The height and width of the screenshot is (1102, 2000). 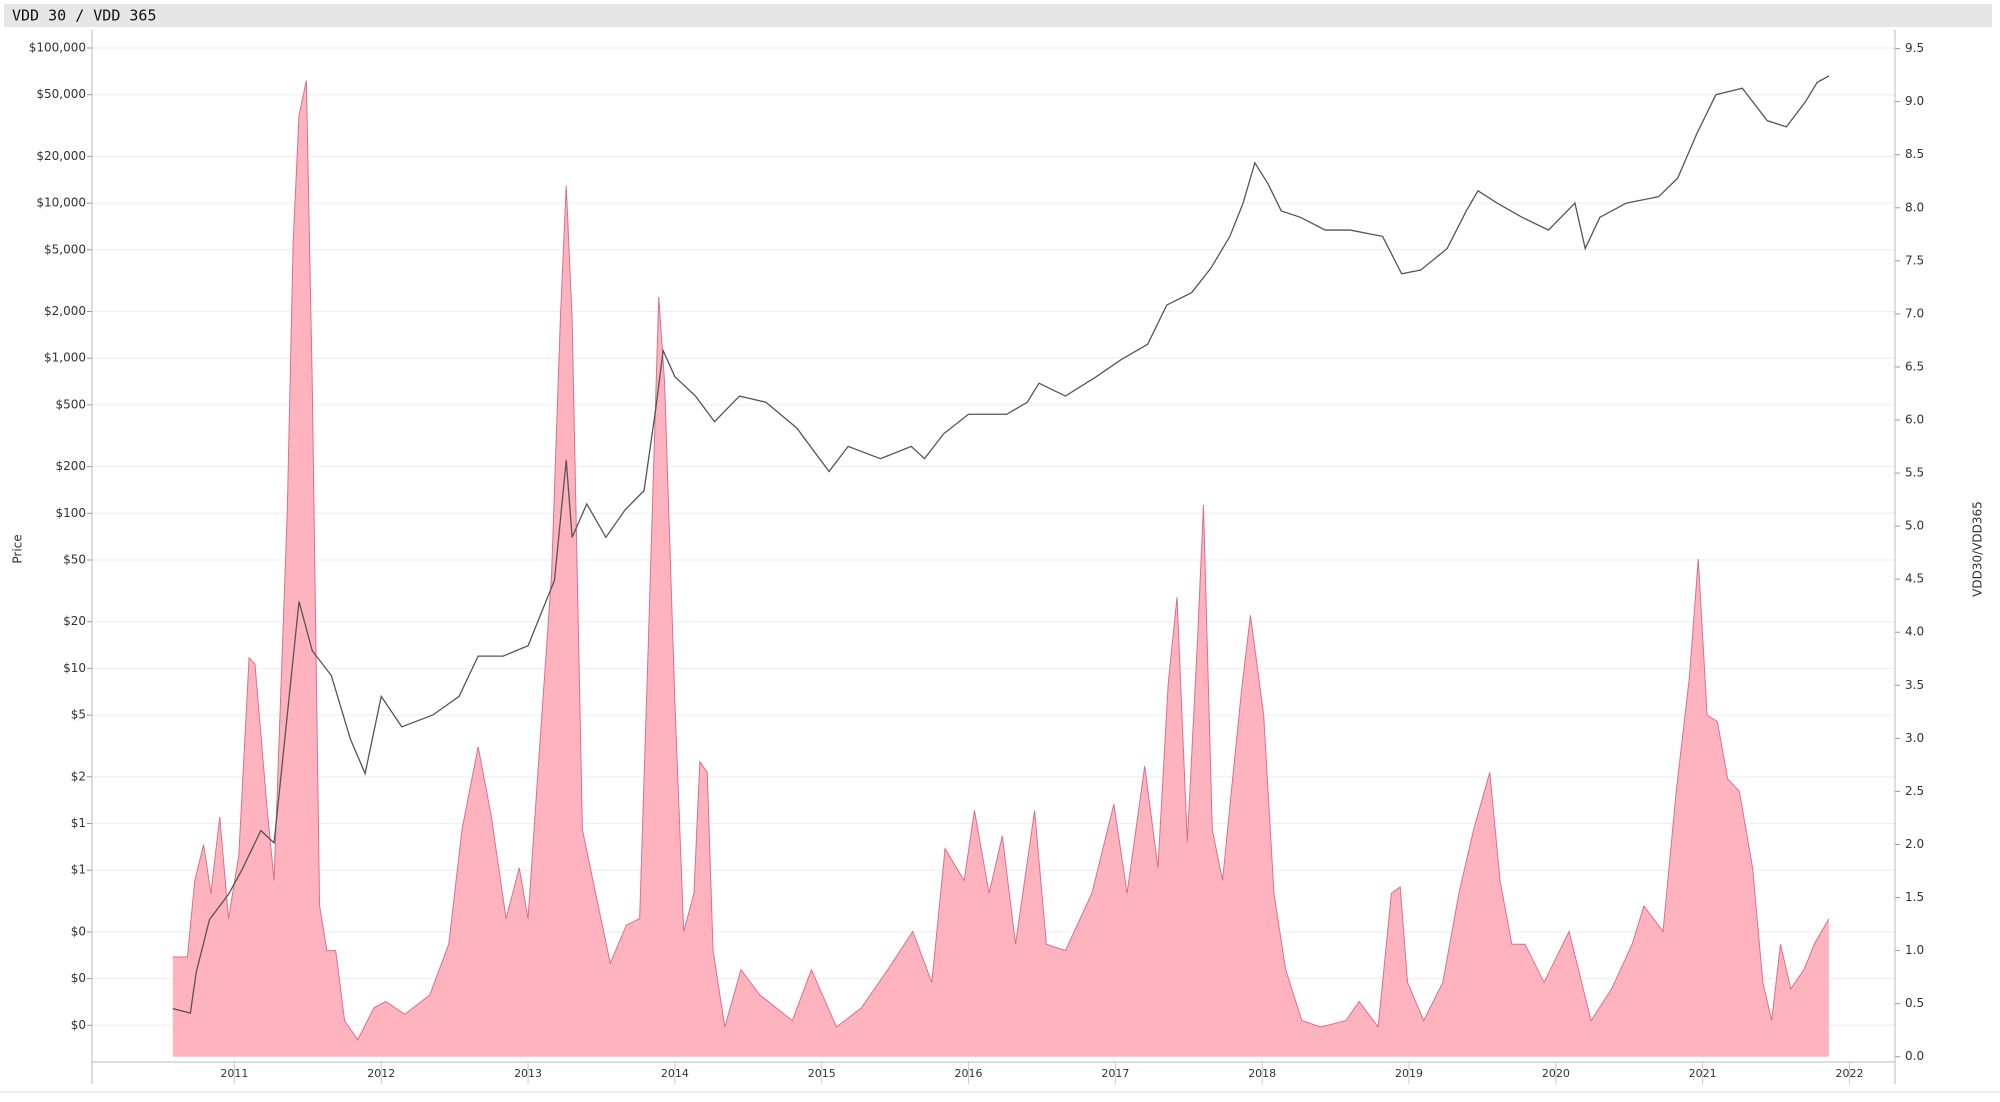 I want to click on x-tick-label: 2014, so click(x=675, y=1073).